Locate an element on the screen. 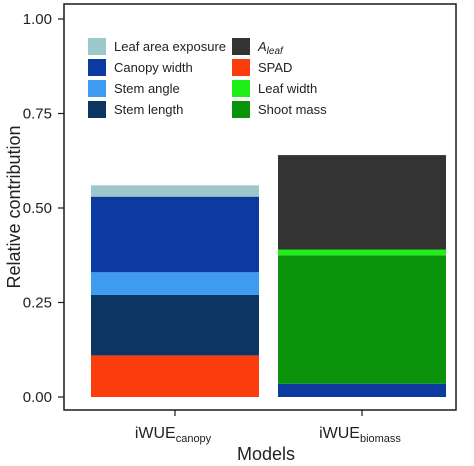 The height and width of the screenshot is (466, 474). x-tick-label: iWUEbiomass is located at coordinates (360, 435).